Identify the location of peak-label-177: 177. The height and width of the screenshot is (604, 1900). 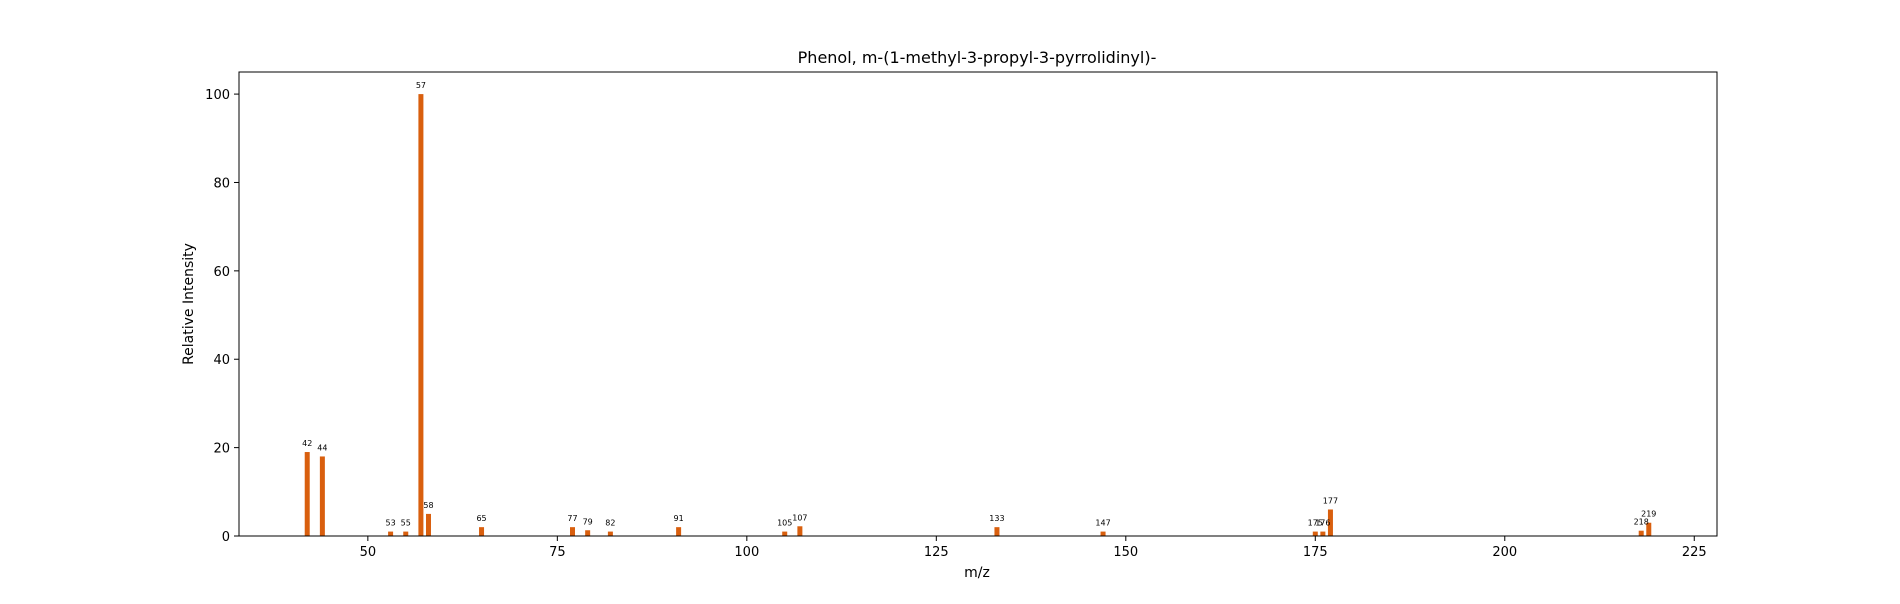
(1330, 500).